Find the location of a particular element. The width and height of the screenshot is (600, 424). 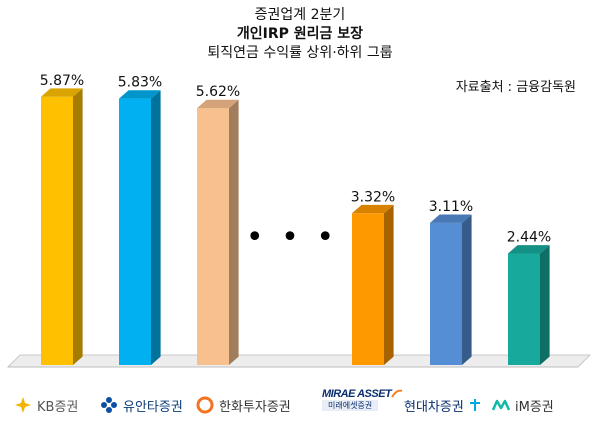

title-line-subject: 퇴직연금 수익률 상위·하위 그룹 is located at coordinates (300, 53).